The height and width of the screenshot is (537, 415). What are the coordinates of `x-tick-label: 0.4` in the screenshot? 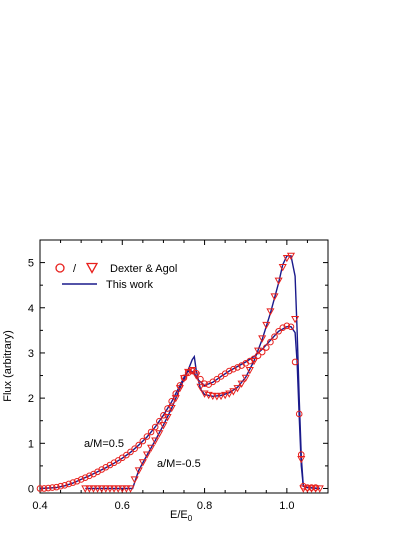 It's located at (39, 506).